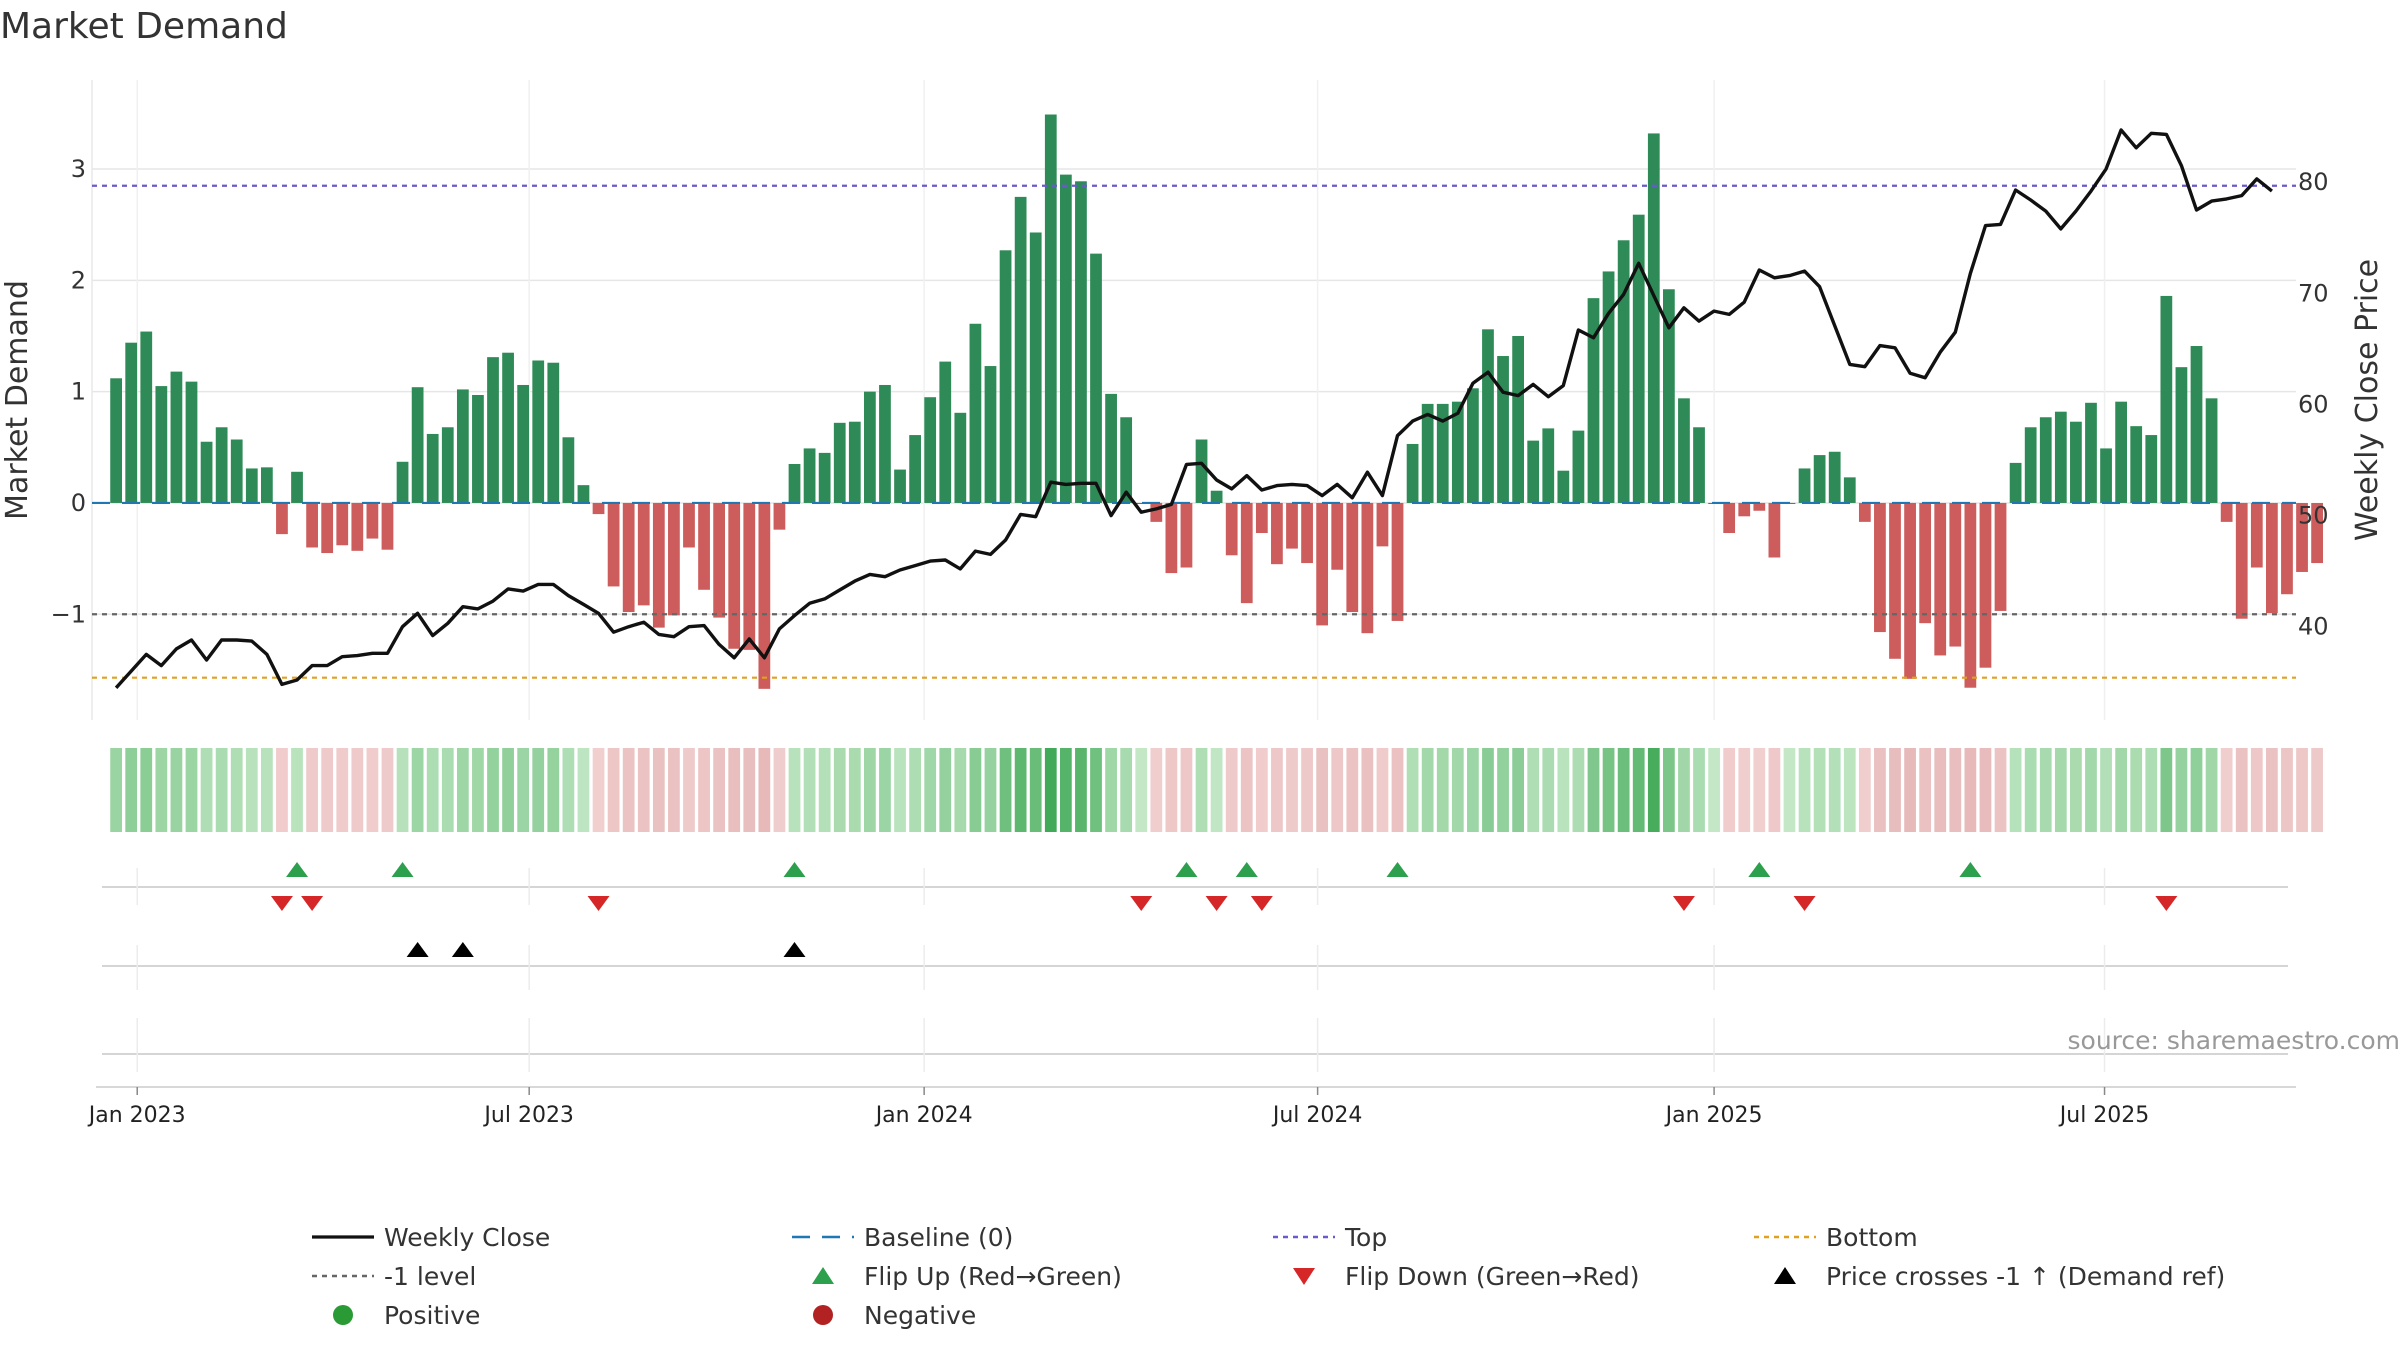 The width and height of the screenshot is (2400, 1350). What do you see at coordinates (144, 26) in the screenshot?
I see `chart-title: Market Demand` at bounding box center [144, 26].